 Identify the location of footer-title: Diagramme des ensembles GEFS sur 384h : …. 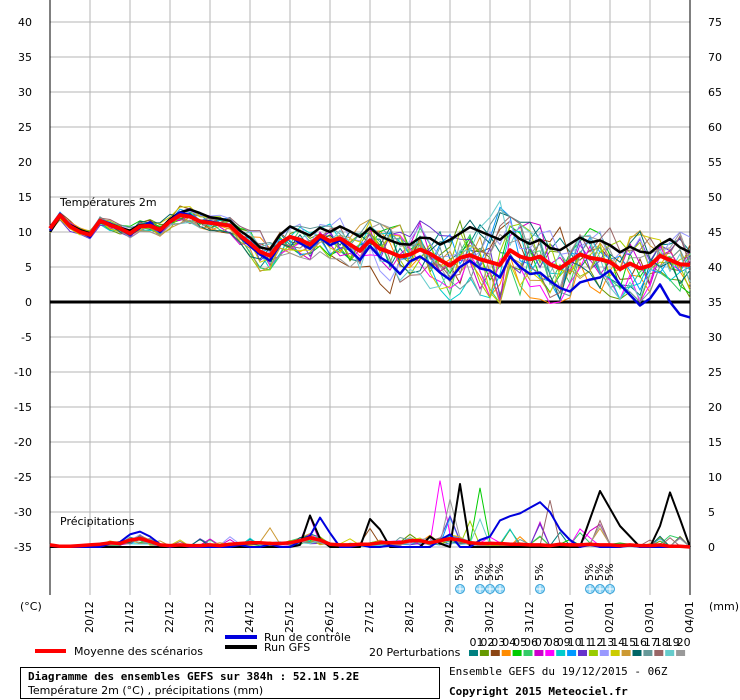
(193, 676).